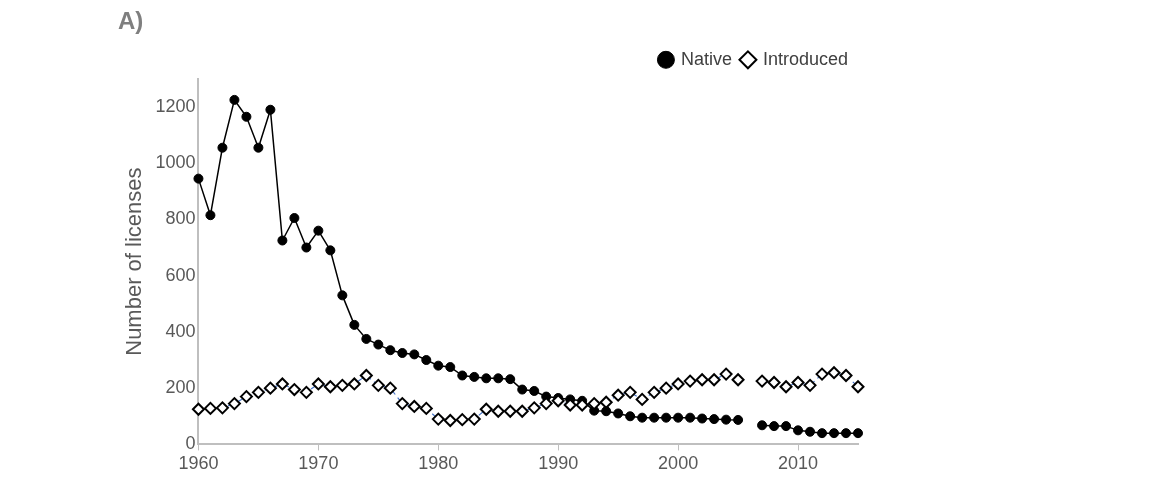 Image resolution: width=1165 pixels, height=500 pixels. What do you see at coordinates (706, 58) in the screenshot?
I see `legend-label: Native` at bounding box center [706, 58].